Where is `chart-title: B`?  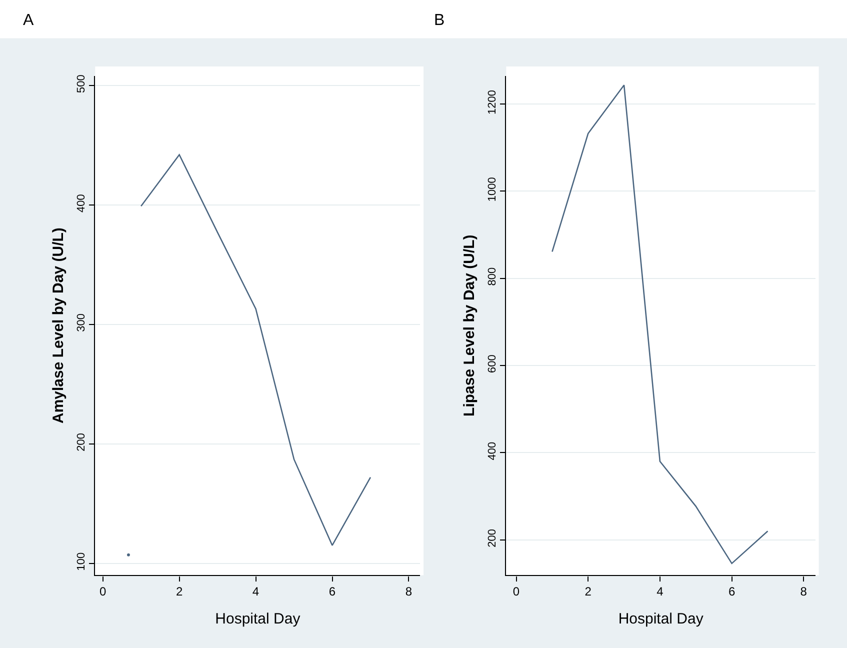 chart-title: B is located at coordinates (439, 20).